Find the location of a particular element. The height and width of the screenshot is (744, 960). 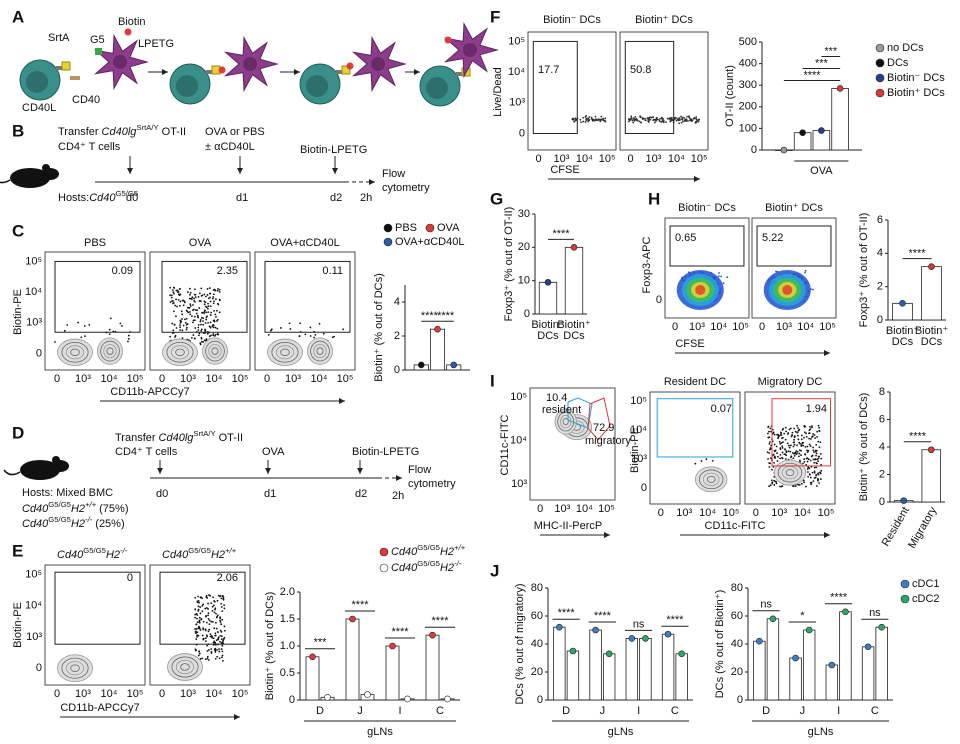

y-tick-label: 10⁵ is located at coordinates (33, 575).